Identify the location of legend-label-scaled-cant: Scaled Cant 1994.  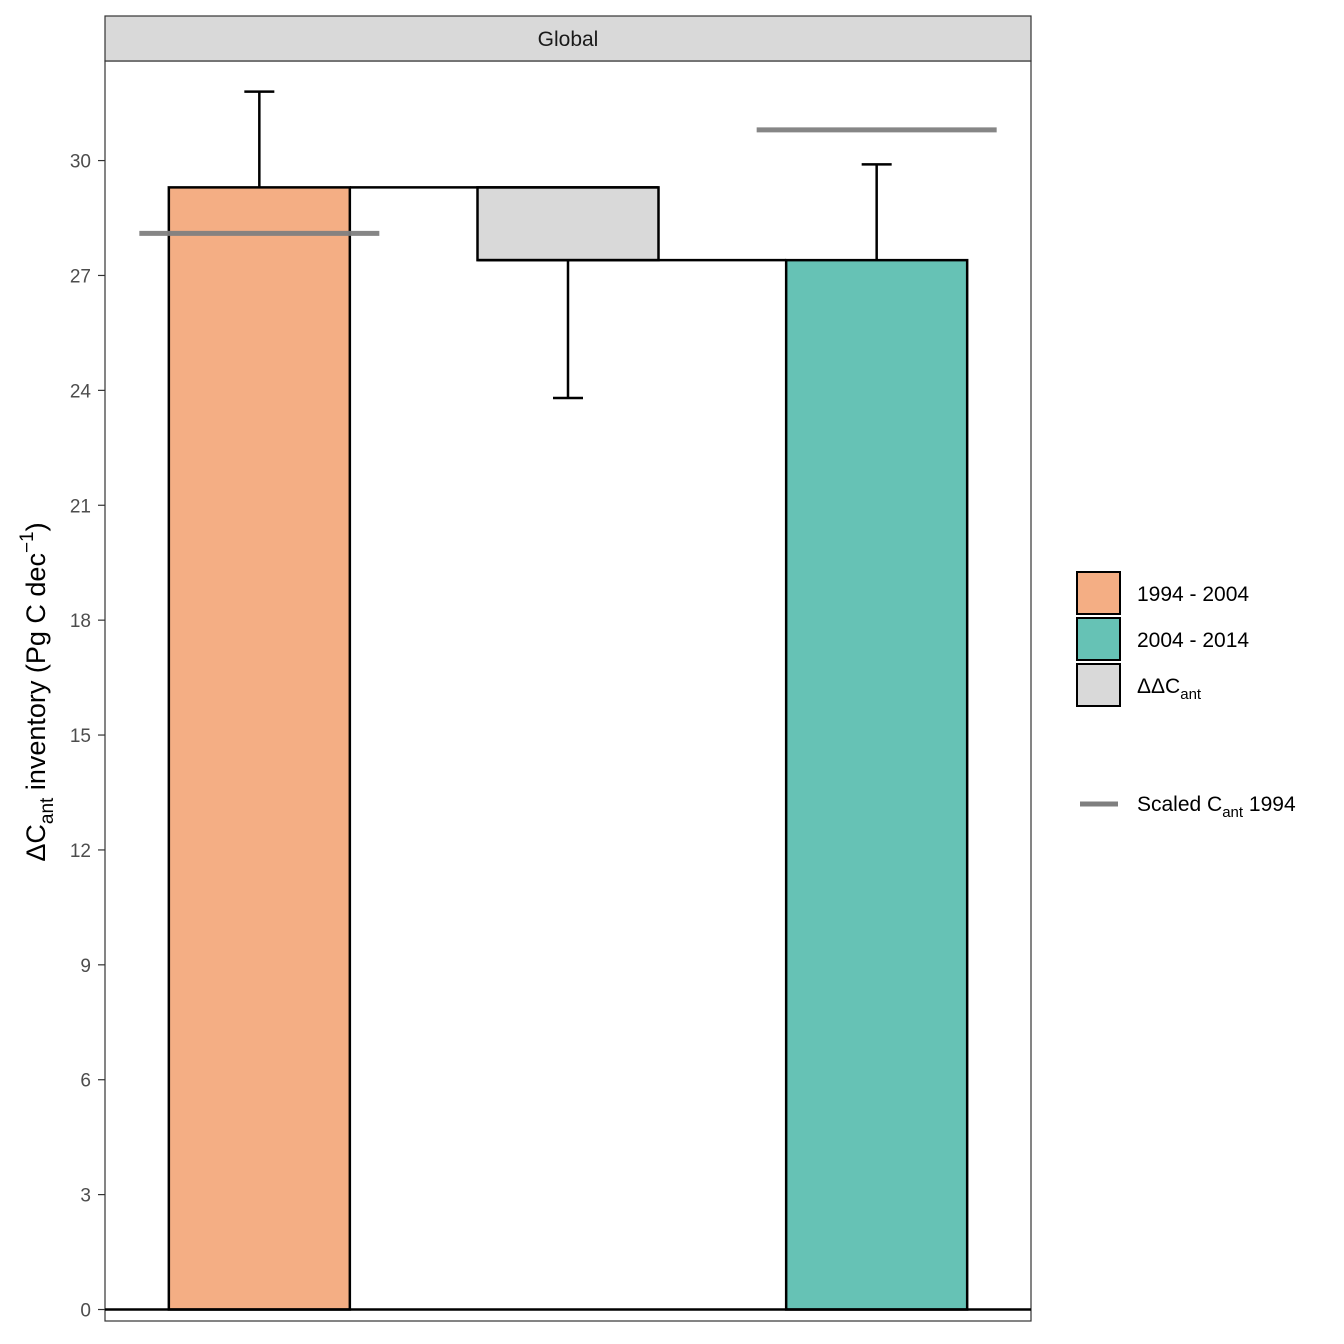
(1216, 807).